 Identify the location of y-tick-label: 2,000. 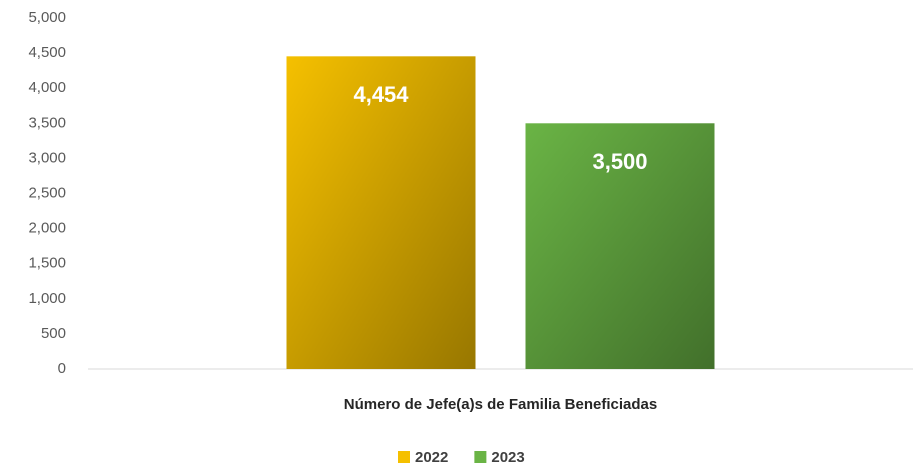
(47, 228).